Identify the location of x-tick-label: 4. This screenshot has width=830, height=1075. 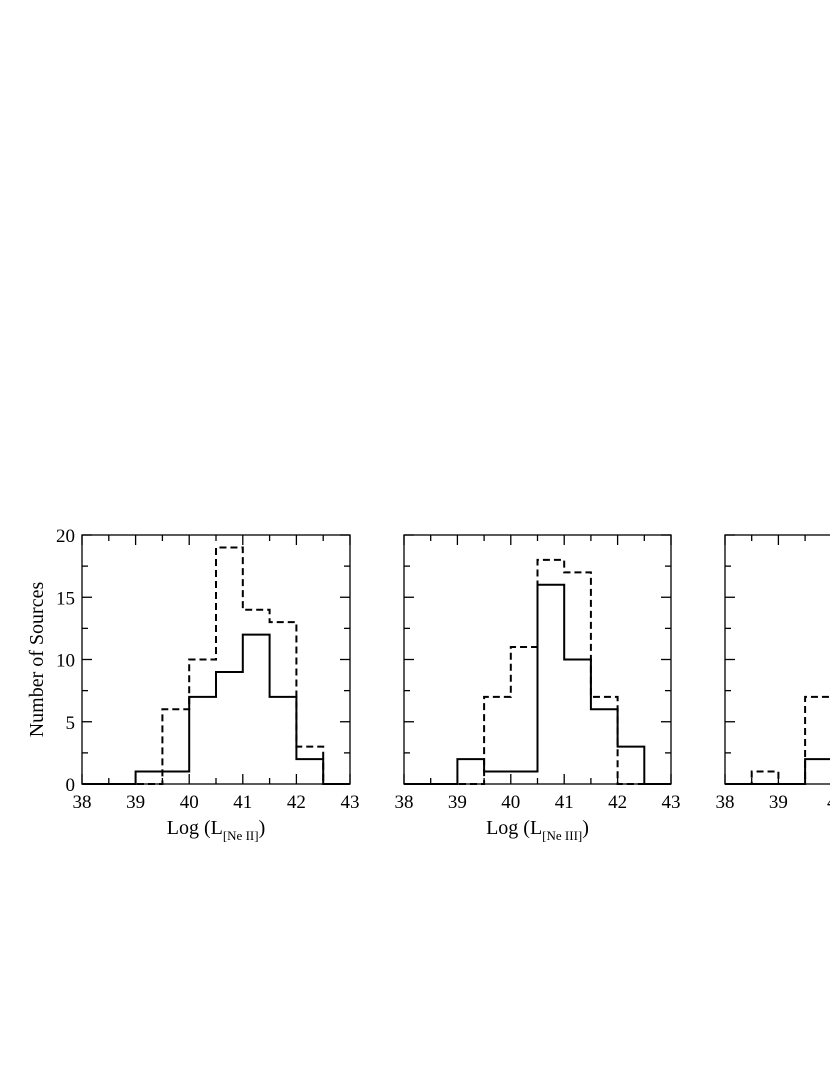
(828, 802).